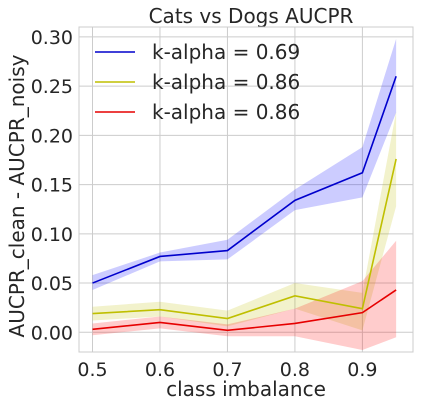 The width and height of the screenshot is (421, 407). Describe the element at coordinates (246, 389) in the screenshot. I see `x-axis-label: class imbalance` at that location.